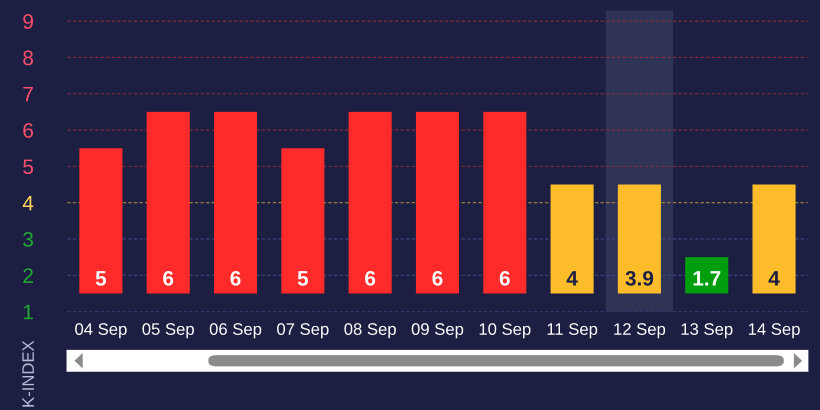 This screenshot has width=820, height=410. What do you see at coordinates (505, 330) in the screenshot?
I see `x-tick-label: 10 Sep` at bounding box center [505, 330].